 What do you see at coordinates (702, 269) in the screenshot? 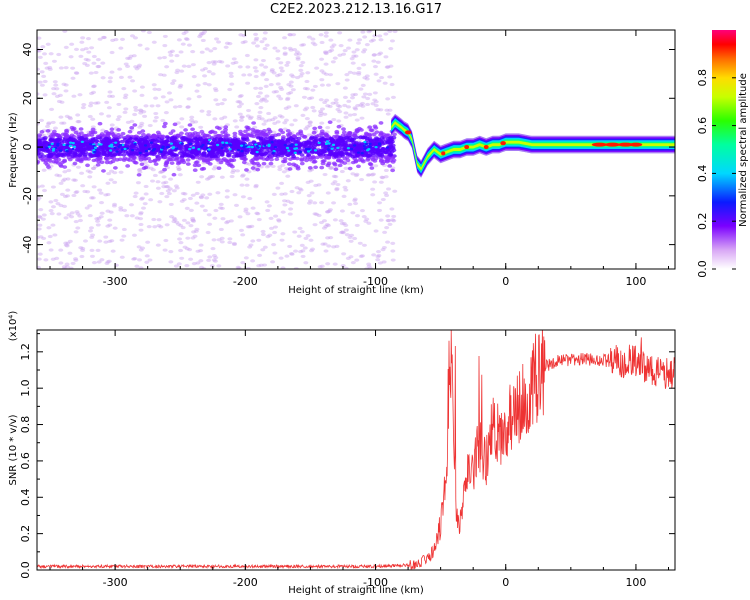
I see `colorbar-tick-label: 0.0` at bounding box center [702, 269].